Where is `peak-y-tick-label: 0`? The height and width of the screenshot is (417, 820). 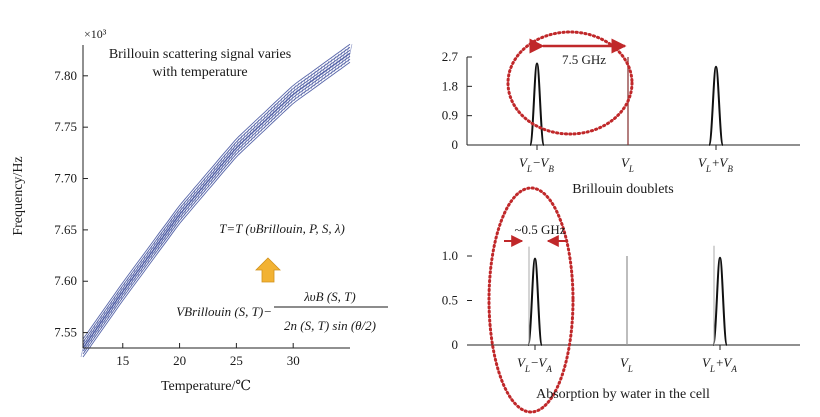 peak-y-tick-label: 0 is located at coordinates (455, 144).